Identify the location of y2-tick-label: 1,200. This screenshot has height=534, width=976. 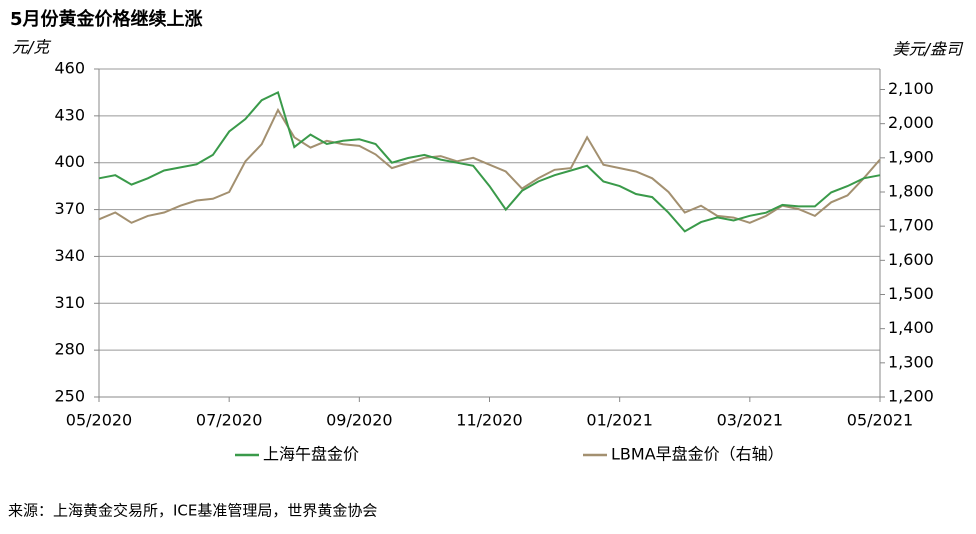
(911, 396).